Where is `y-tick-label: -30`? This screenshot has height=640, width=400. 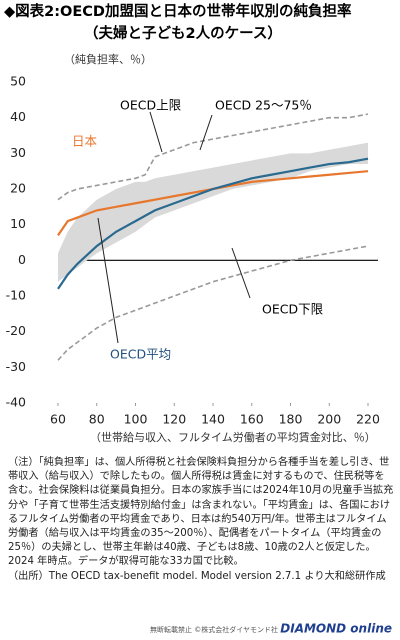 y-tick-label: -30 is located at coordinates (16, 366).